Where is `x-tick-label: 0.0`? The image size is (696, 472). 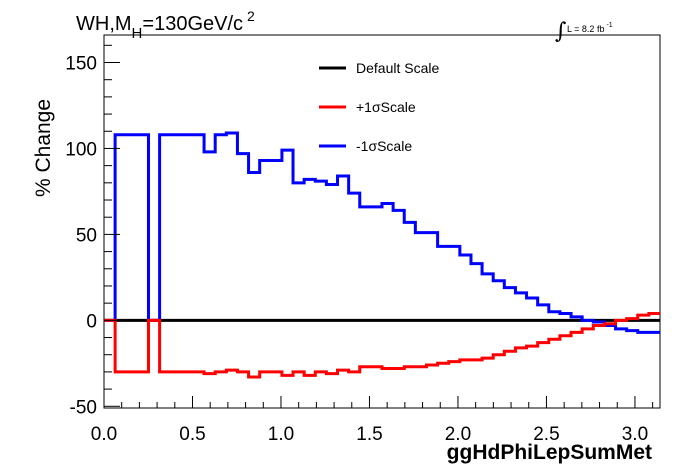
x-tick-label: 0.0 is located at coordinates (104, 434).